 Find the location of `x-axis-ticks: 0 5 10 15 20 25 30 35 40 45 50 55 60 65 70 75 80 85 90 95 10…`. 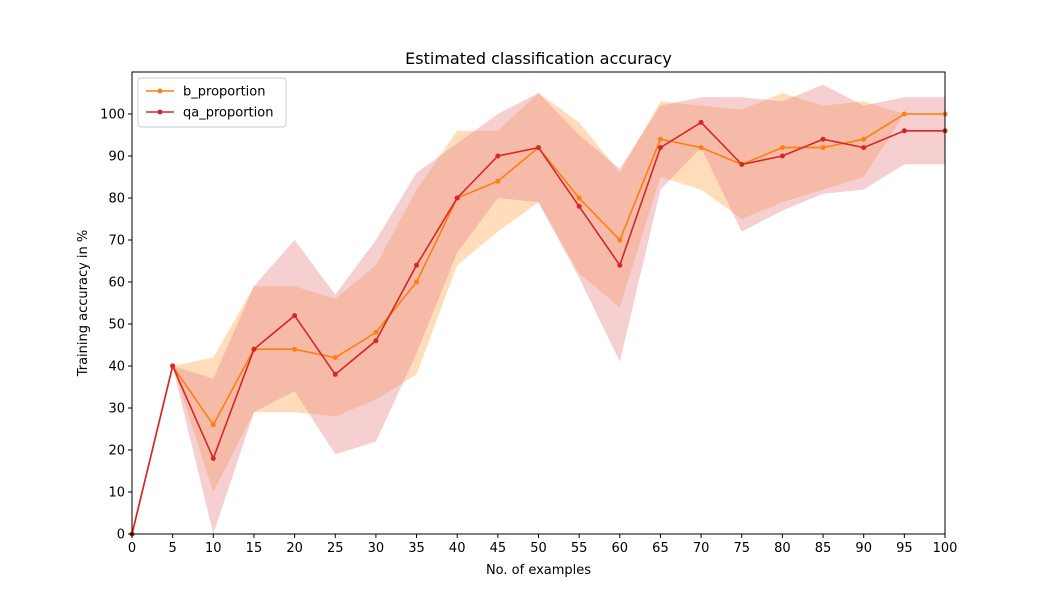

x-axis-ticks: 0 5 10 15 20 25 30 35 40 45 50 55 60 65 70 75 80 85 90 95 10… is located at coordinates (543, 545).